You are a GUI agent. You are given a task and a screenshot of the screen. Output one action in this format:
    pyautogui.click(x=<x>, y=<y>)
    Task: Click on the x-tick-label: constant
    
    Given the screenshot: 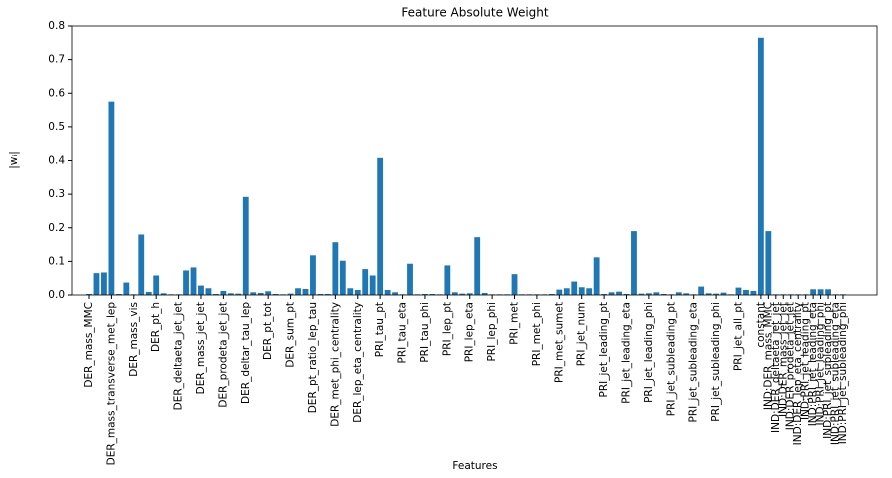 What is the action you would take?
    pyautogui.click(x=761, y=325)
    